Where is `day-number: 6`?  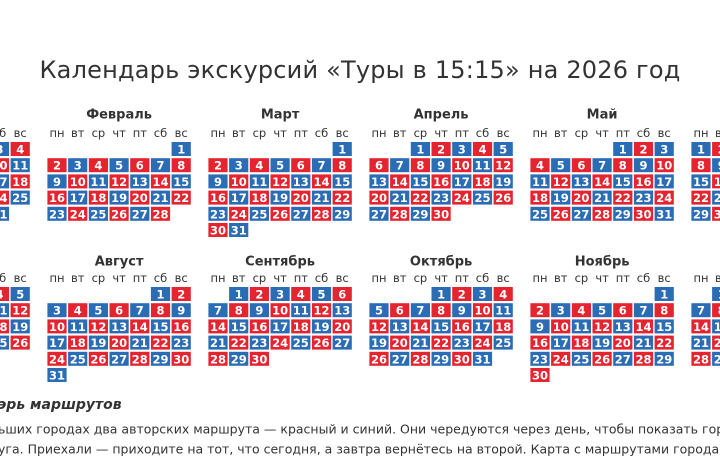 day-number: 6 is located at coordinates (400, 311).